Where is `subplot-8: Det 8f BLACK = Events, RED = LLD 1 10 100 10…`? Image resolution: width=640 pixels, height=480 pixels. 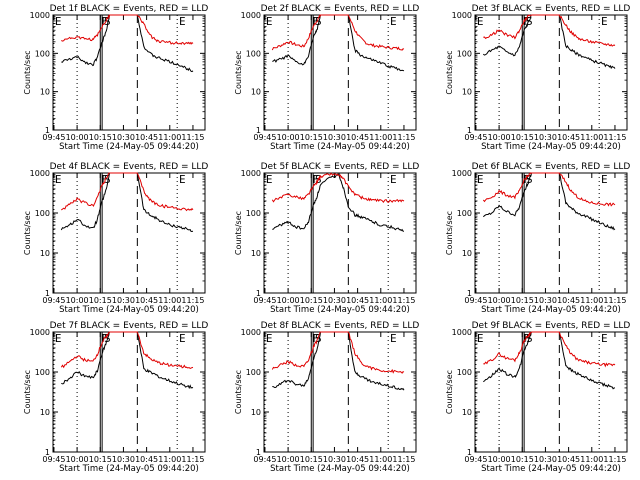 subplot-8: Det 8f BLACK = Events, RED = LLD 1 10 100 10… is located at coordinates (326, 397).